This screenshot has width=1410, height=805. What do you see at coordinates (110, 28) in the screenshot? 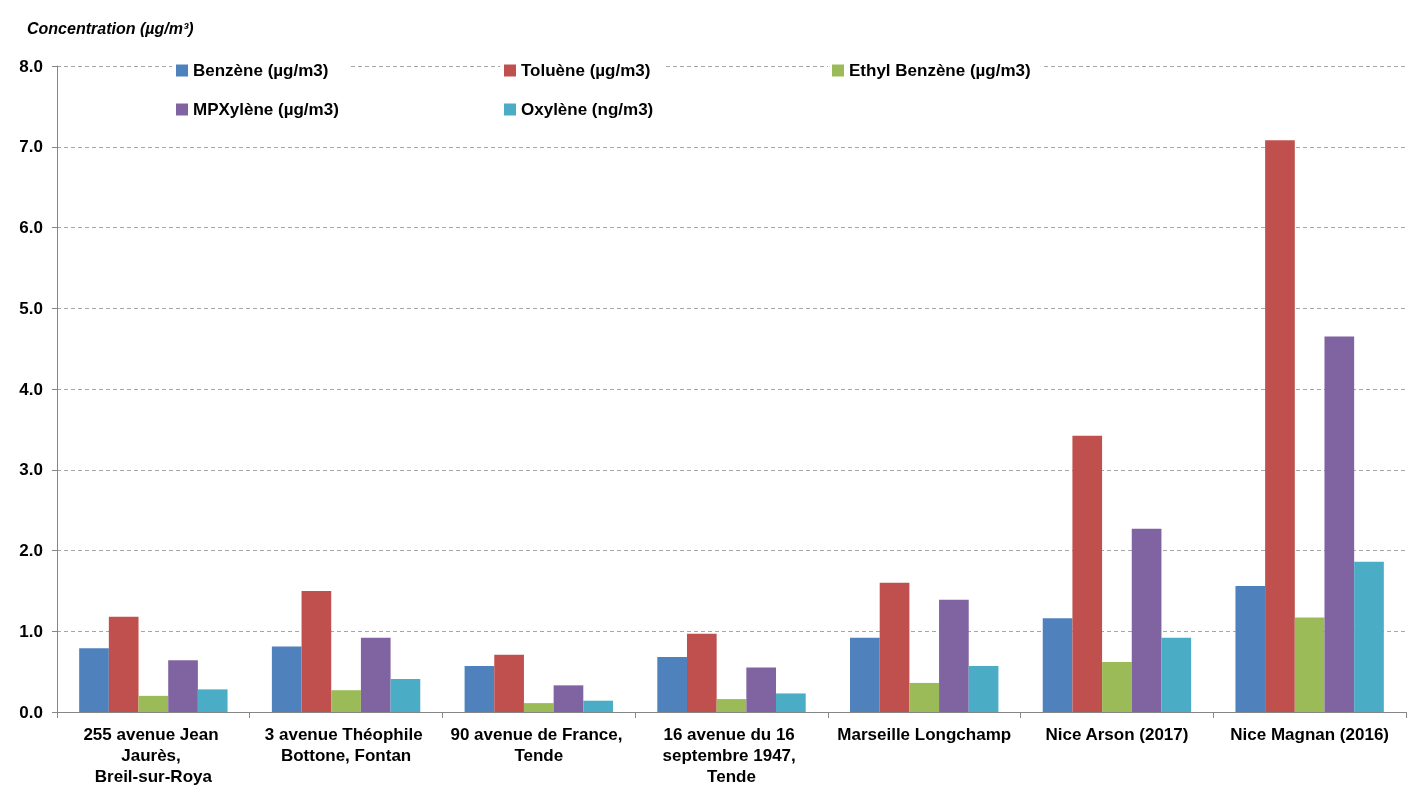
I see `y-axis-title: Concentration (µg/m³)` at bounding box center [110, 28].